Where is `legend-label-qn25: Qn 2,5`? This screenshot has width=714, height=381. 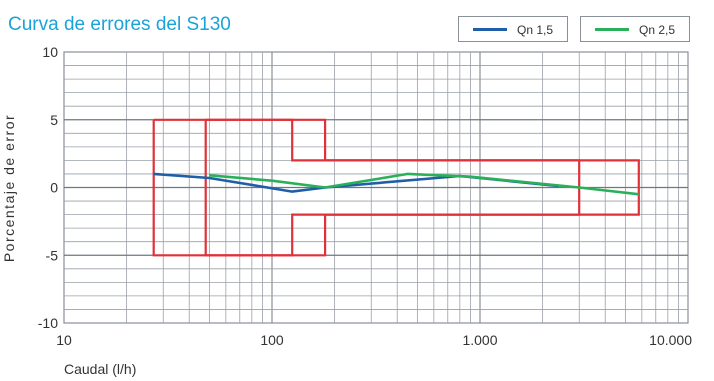
legend-label-qn25: Qn 2,5 is located at coordinates (657, 30).